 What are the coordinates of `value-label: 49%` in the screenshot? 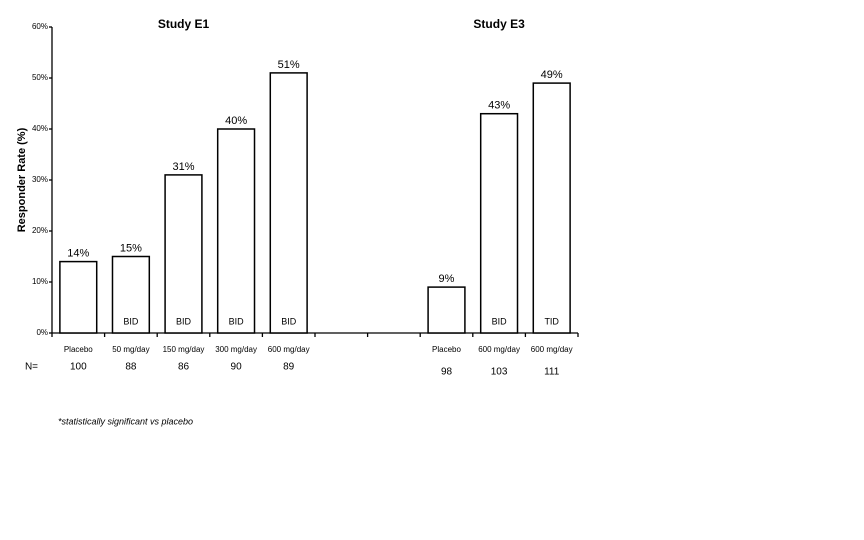 It's located at (552, 75).